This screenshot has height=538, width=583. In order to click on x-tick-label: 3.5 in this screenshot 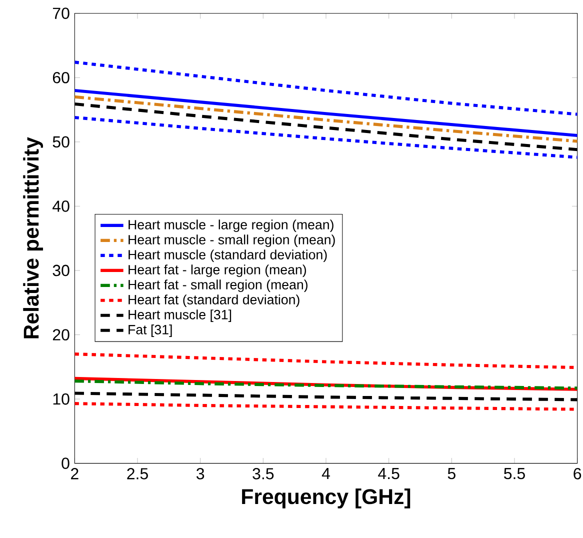, I will do `click(263, 474)`.